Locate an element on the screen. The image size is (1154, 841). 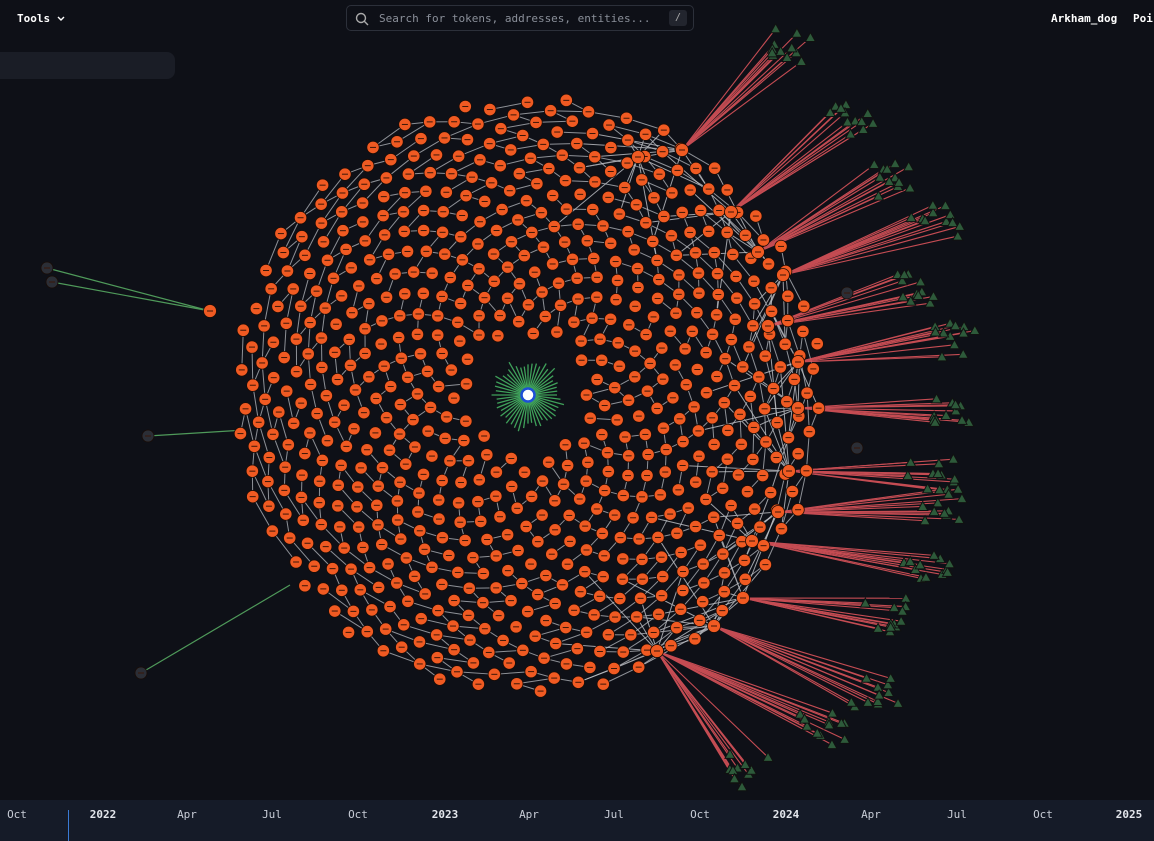
nav-link: Poi is located at coordinates (1143, 18).